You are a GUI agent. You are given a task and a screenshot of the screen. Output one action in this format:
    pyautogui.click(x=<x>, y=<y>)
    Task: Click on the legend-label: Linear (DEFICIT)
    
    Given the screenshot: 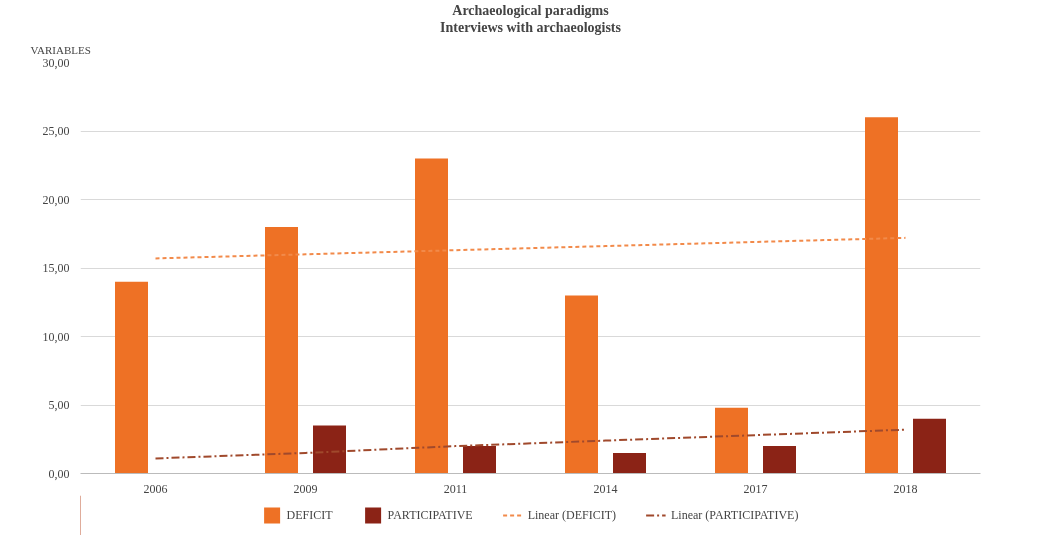 What is the action you would take?
    pyautogui.click(x=571, y=515)
    